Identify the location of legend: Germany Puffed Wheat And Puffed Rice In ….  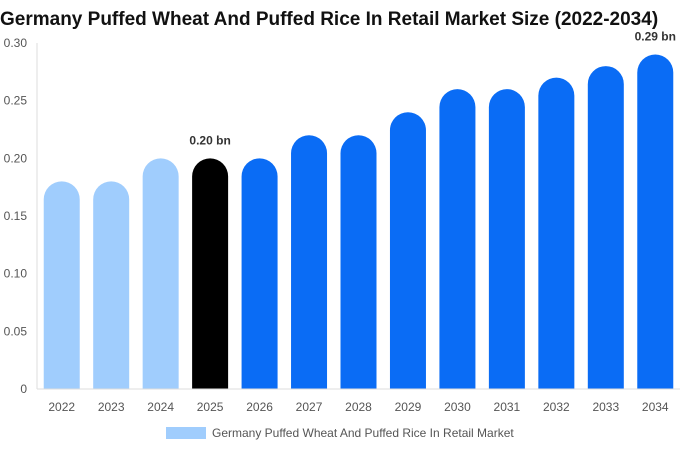
(340, 433).